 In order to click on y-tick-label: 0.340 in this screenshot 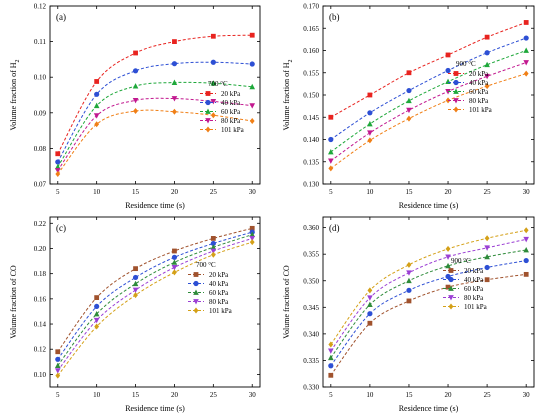, I will do `click(311, 334)`.